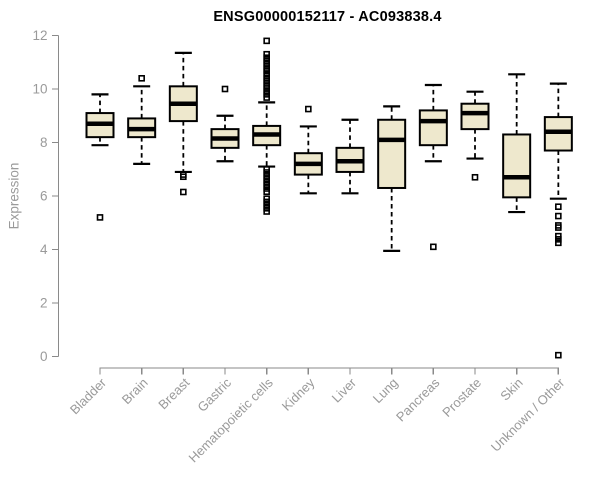 Image resolution: width=600 pixels, height=500 pixels. I want to click on x-tick-label-lung: Lung, so click(385, 390).